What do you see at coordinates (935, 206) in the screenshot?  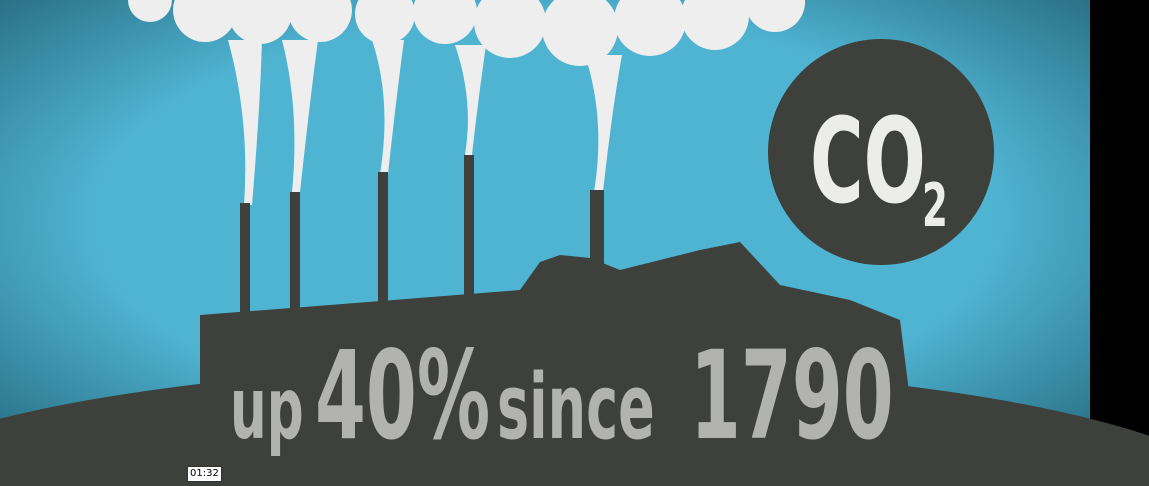 I see `badge-subscript: 2` at bounding box center [935, 206].